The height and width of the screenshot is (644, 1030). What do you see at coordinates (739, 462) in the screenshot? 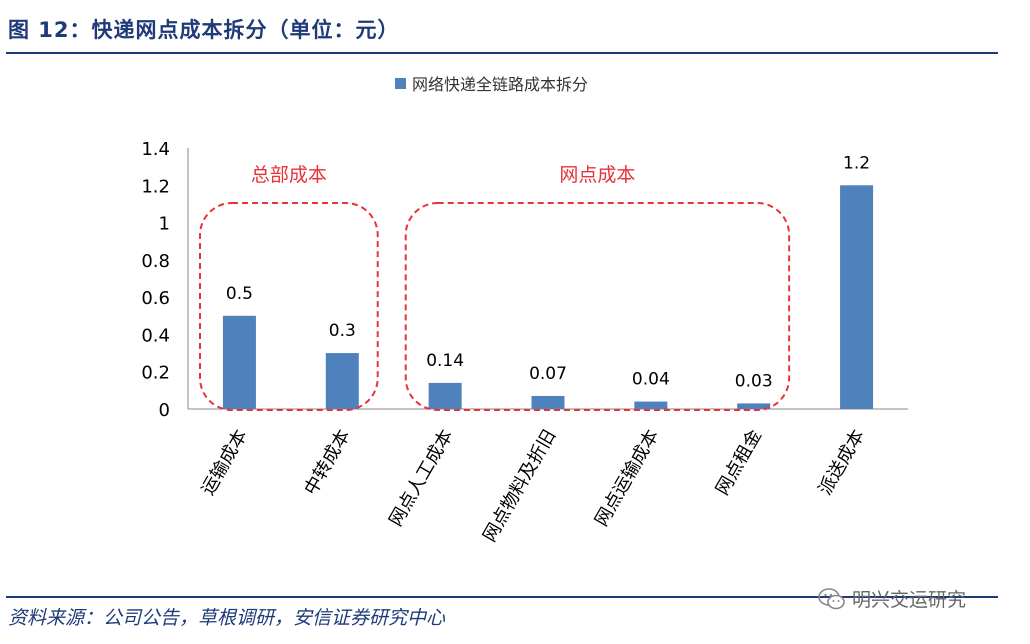
I see `x-tick-label: 网点租金` at bounding box center [739, 462].